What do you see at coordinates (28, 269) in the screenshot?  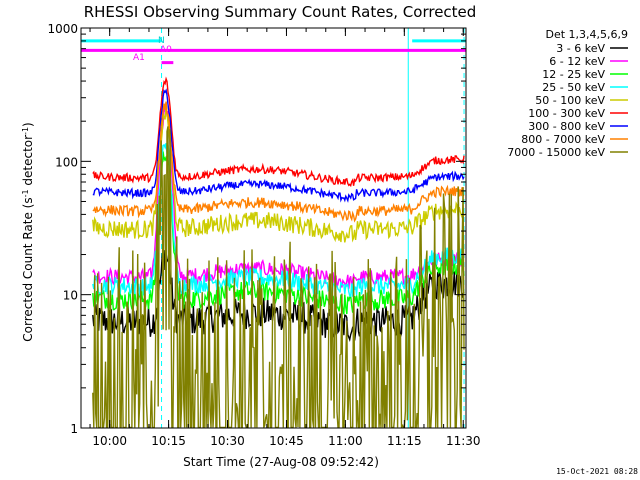 I see `y-axis-label-main: Corrected Count Rate (s` at bounding box center [28, 269].